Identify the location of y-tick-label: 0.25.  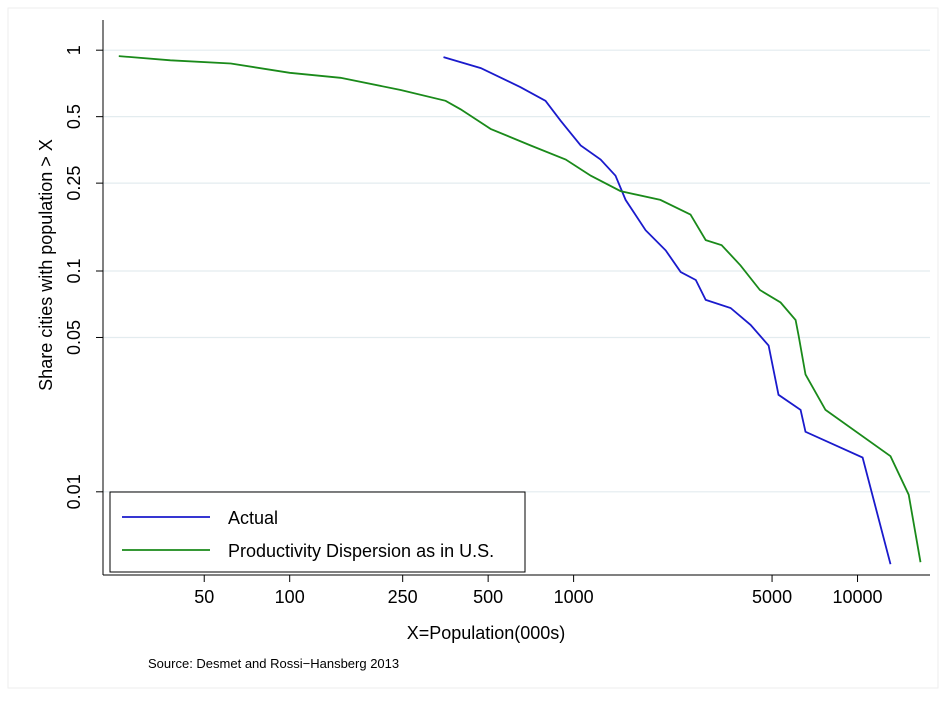
(74, 183).